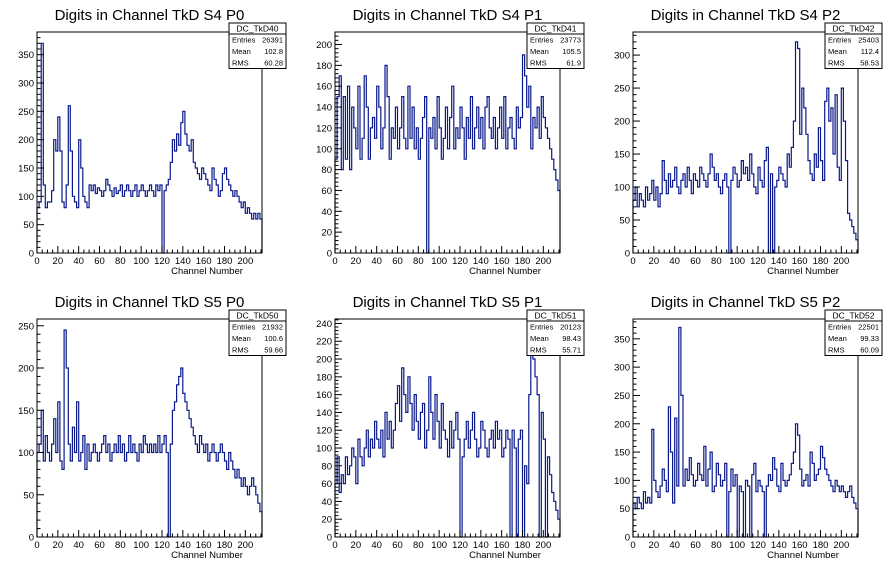 The height and width of the screenshot is (577, 896). Describe the element at coordinates (26, 84) in the screenshot. I see `y-tick-label: 300` at that location.